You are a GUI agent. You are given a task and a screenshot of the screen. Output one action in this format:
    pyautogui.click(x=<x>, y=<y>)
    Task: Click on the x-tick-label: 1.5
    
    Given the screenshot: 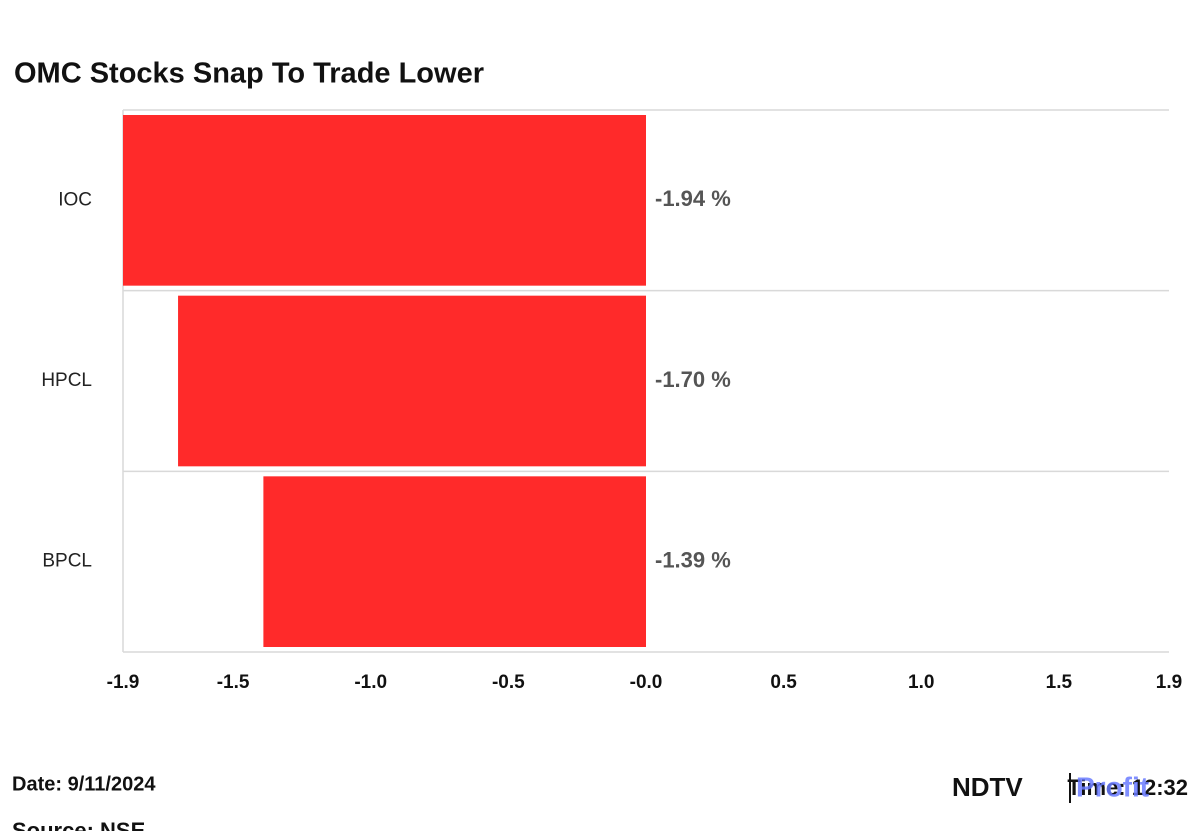 What is the action you would take?
    pyautogui.click(x=1059, y=682)
    